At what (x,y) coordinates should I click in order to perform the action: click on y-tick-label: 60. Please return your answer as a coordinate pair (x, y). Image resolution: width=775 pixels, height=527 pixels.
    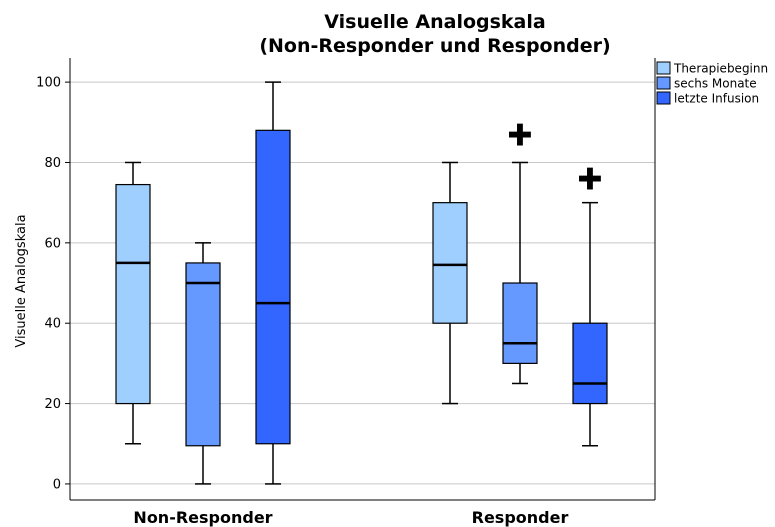
    Looking at the image, I should click on (52, 243).